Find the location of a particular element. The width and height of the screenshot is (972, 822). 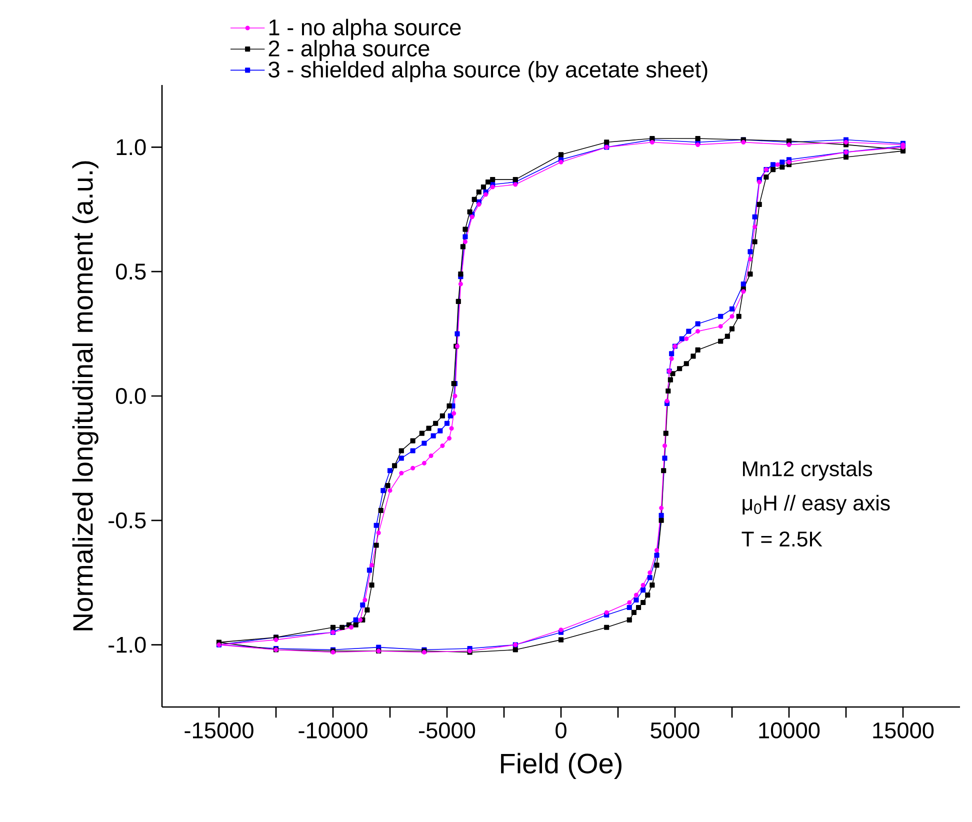

annotation: μ$_{0}$H // easy axis is located at coordinates (816, 504).